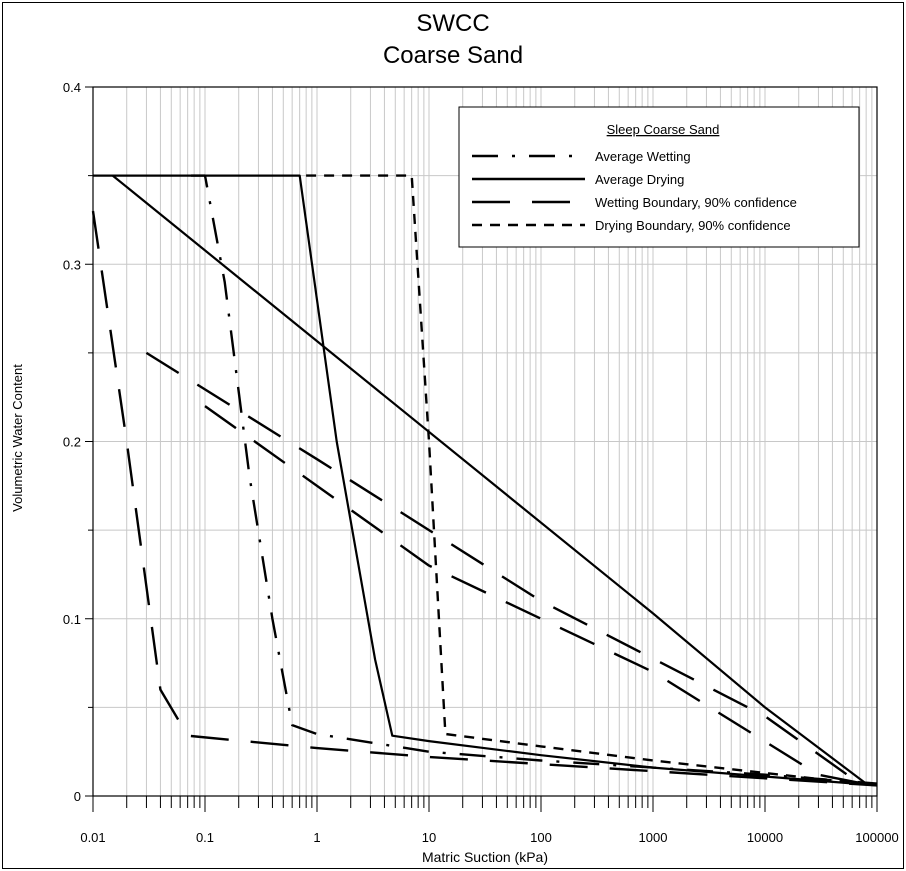 The height and width of the screenshot is (871, 906). Describe the element at coordinates (765, 837) in the screenshot. I see `x-tick-label: 10000` at that location.